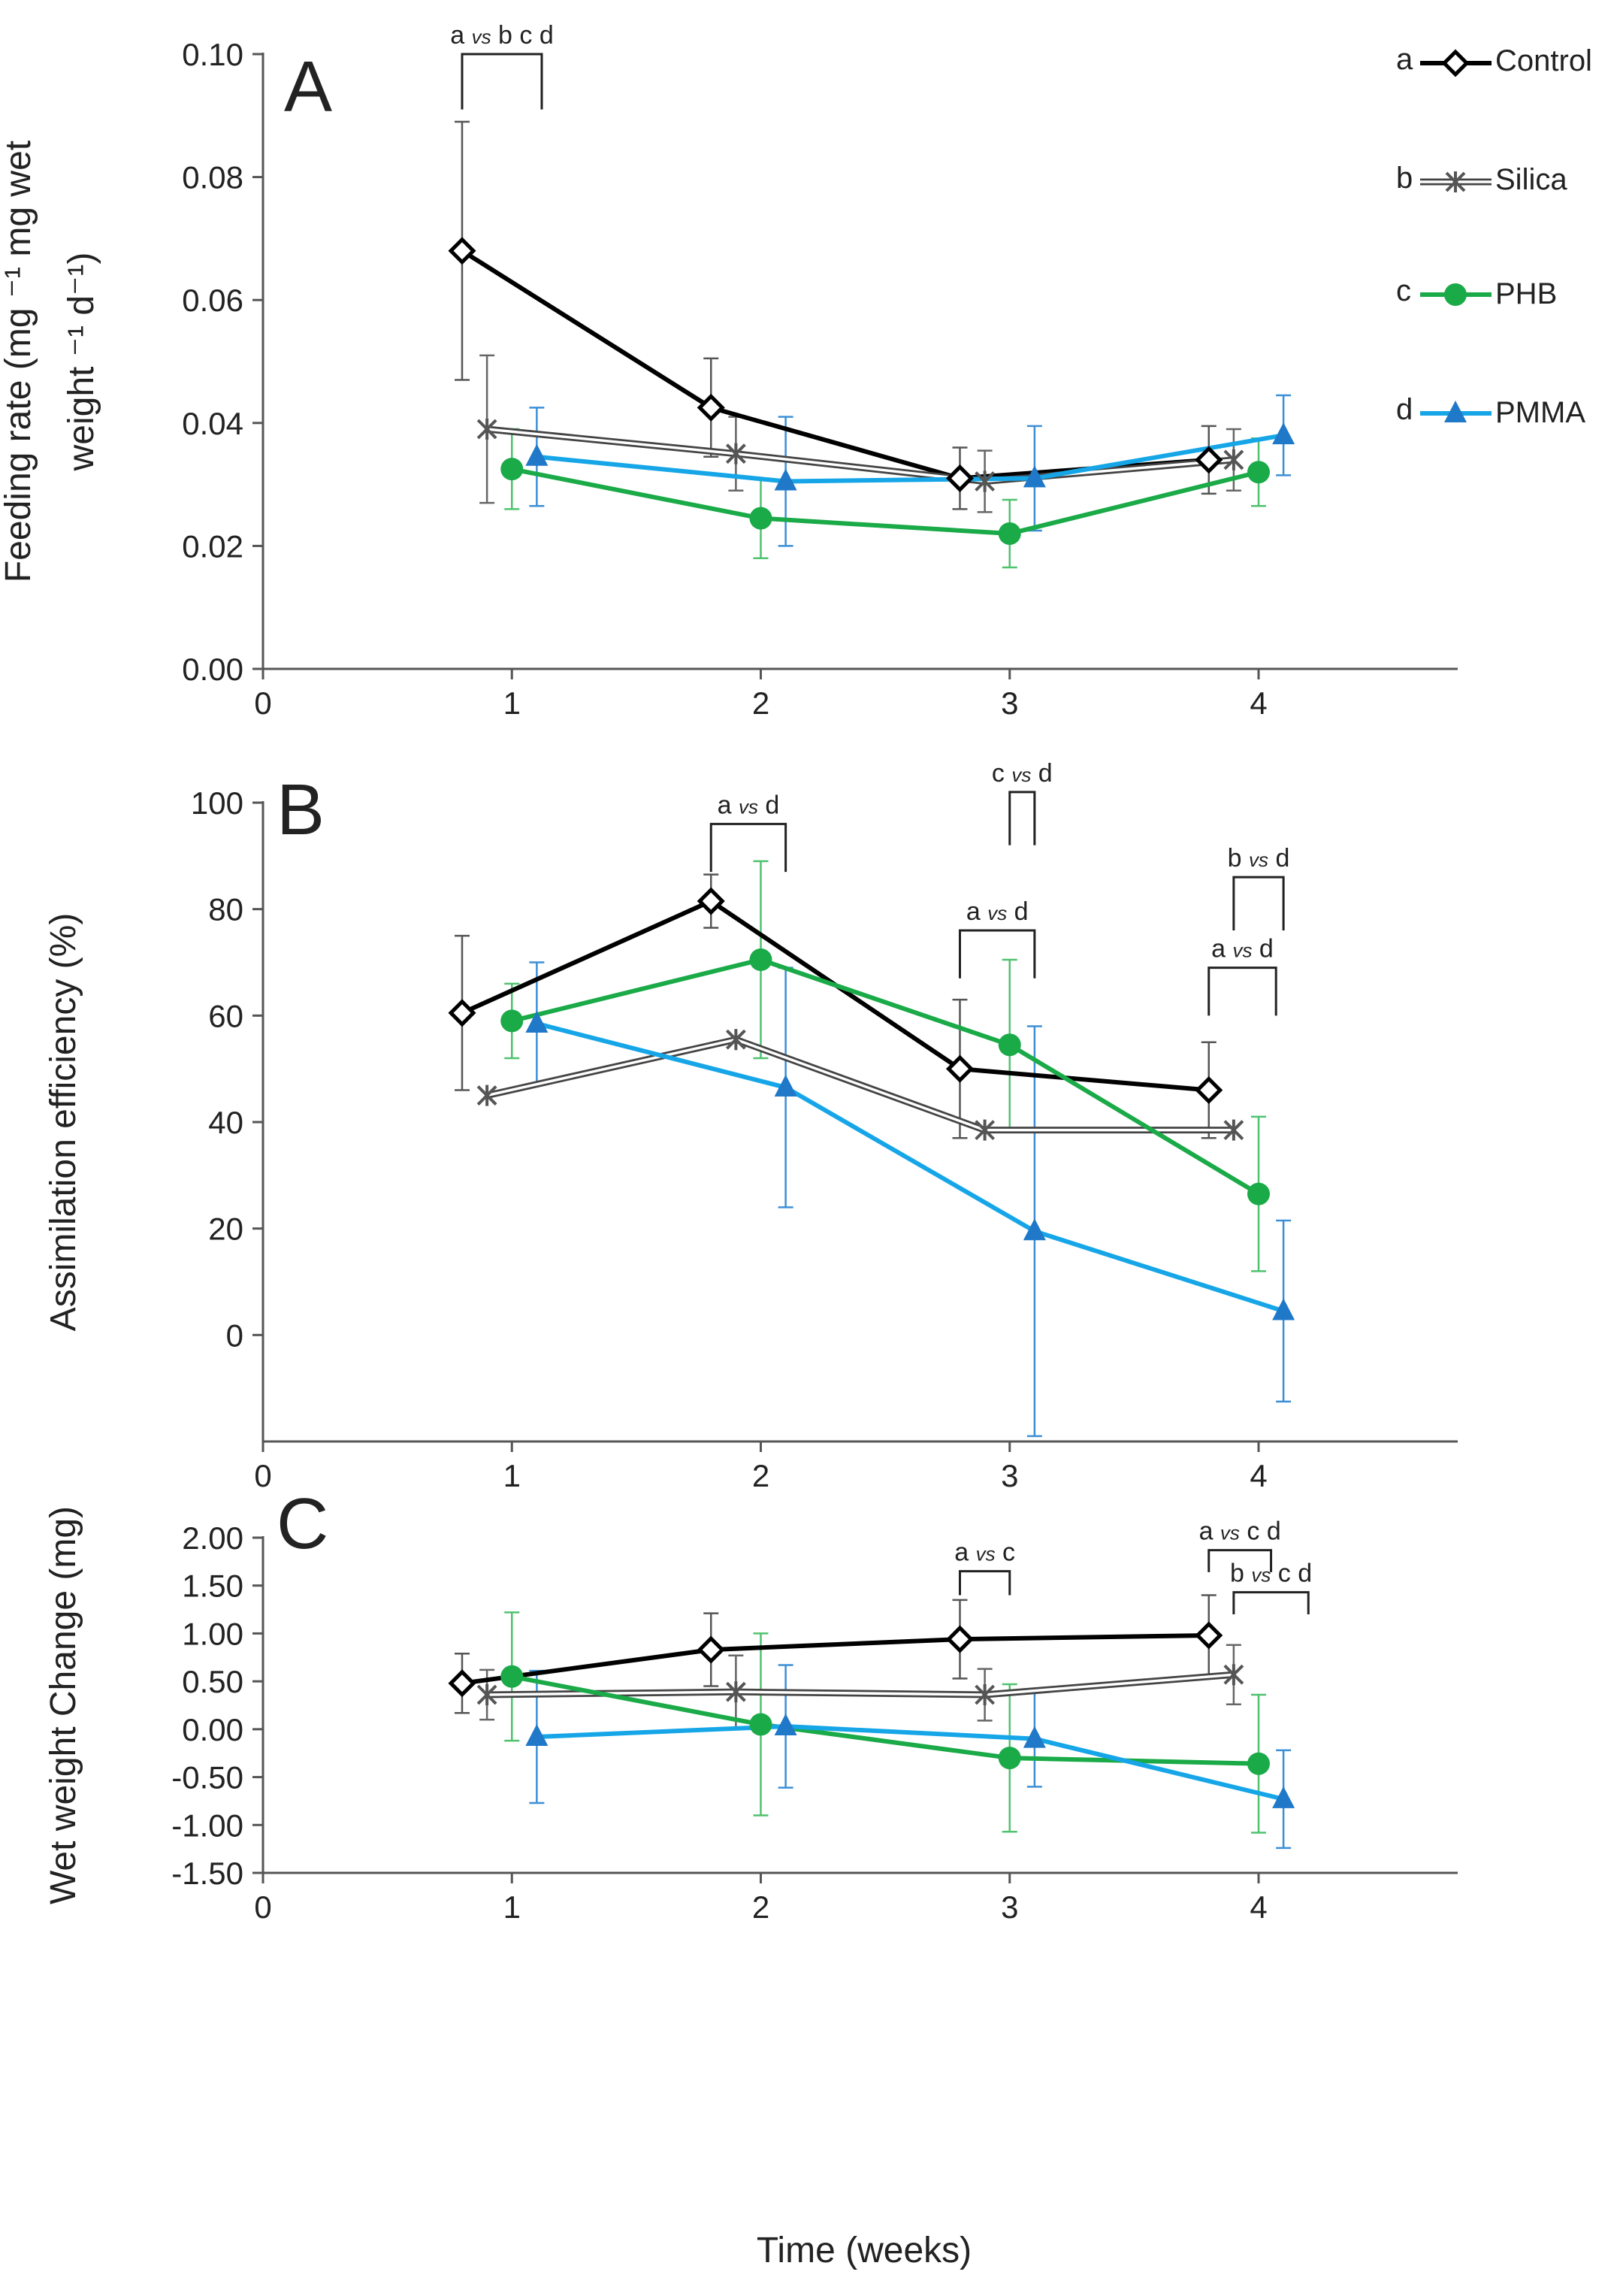 The image size is (1617, 2296). I want to click on panel-a-x-tick-label: 3, so click(1009, 703).